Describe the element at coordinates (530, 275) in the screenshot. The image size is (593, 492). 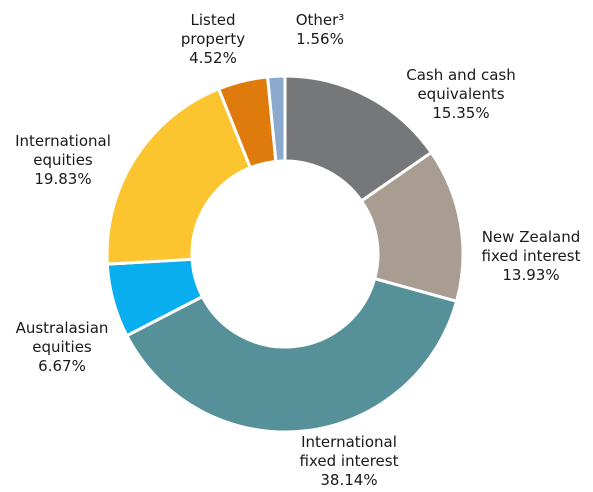
I see `slice-value-label: 13.93%` at that location.